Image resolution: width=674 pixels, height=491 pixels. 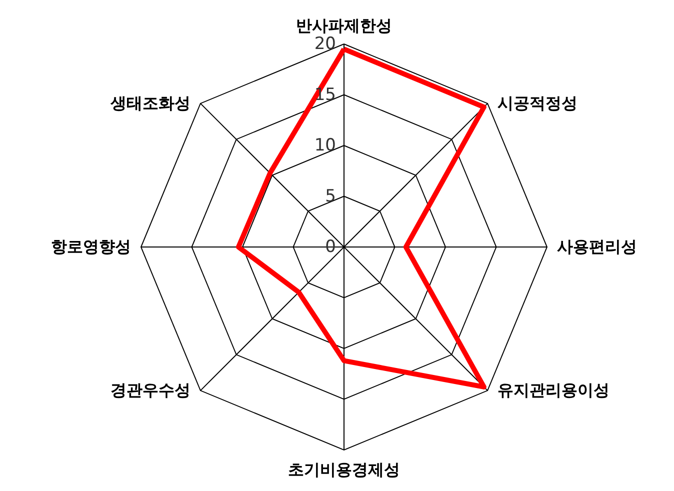 What do you see at coordinates (330, 196) in the screenshot?
I see `y-tick-label: 5` at bounding box center [330, 196].